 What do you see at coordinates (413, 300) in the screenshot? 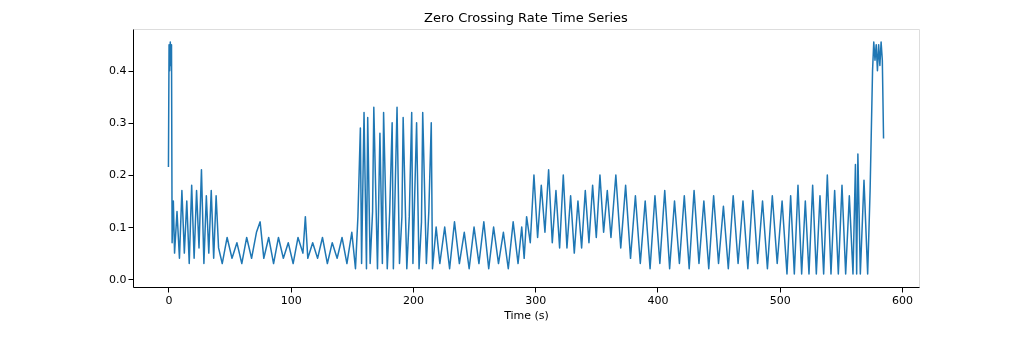
I see `x-tick-label: 200` at bounding box center [413, 300].